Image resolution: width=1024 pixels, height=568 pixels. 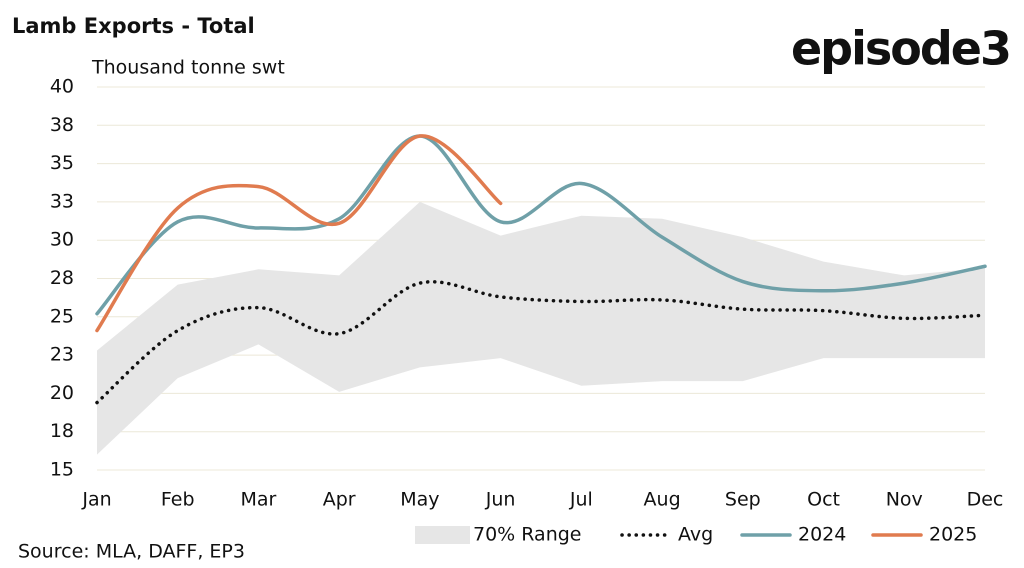 What do you see at coordinates (62, 125) in the screenshot?
I see `y-tick-label: 38` at bounding box center [62, 125].